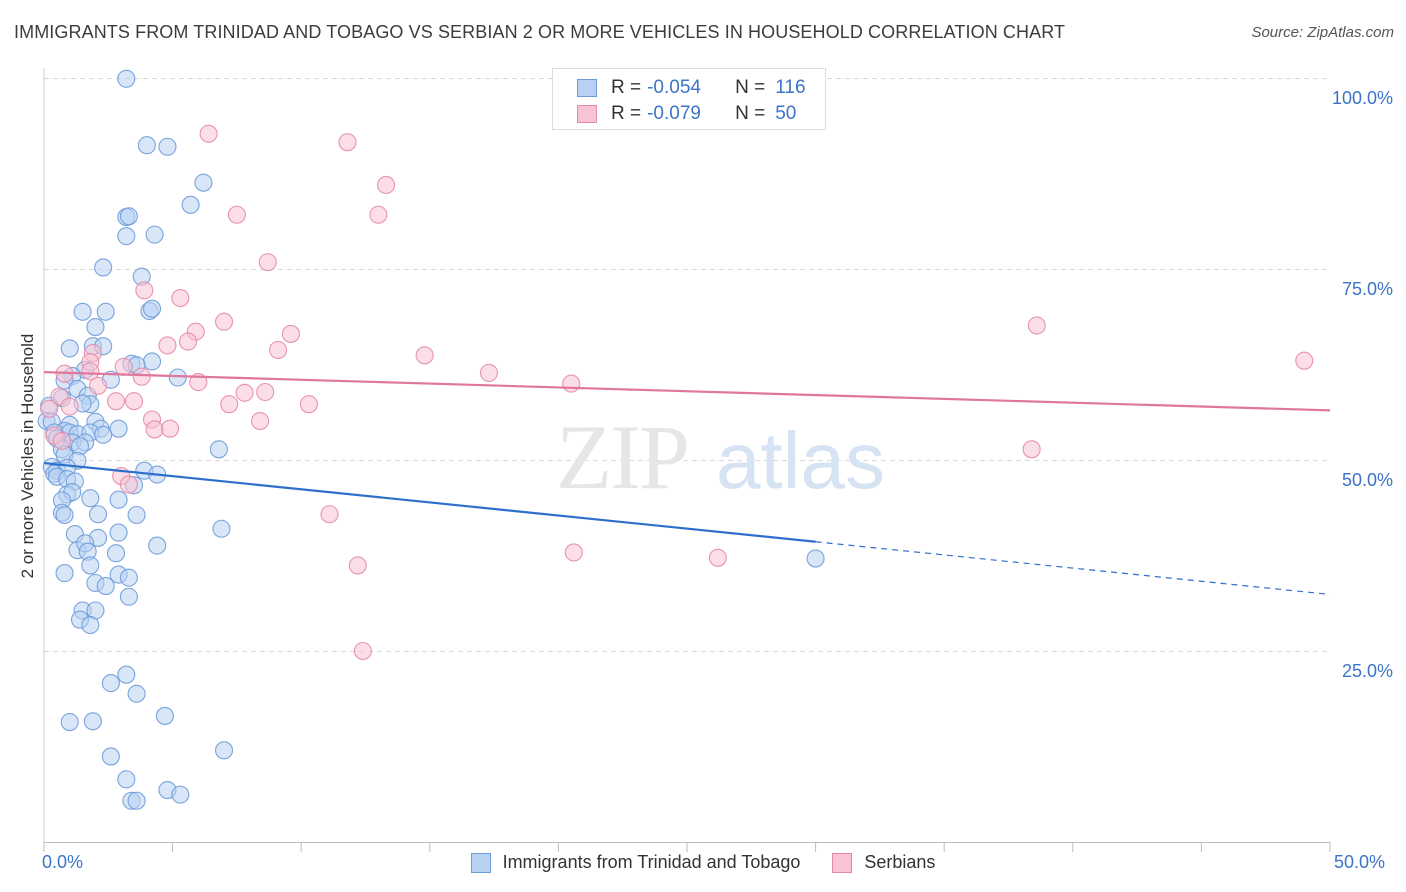  Describe the element at coordinates (1367, 671) in the screenshot. I see `y-tick-label: 25.0%` at that location.